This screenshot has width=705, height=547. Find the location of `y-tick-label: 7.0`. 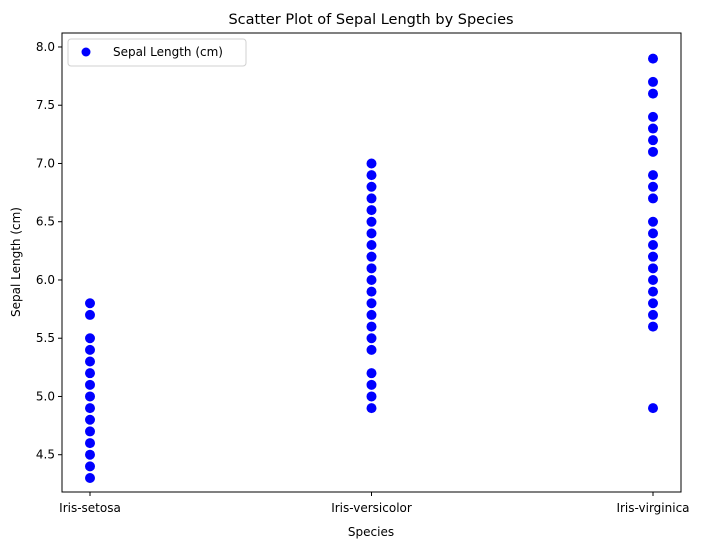

y-tick-label: 7.0 is located at coordinates (45, 163).